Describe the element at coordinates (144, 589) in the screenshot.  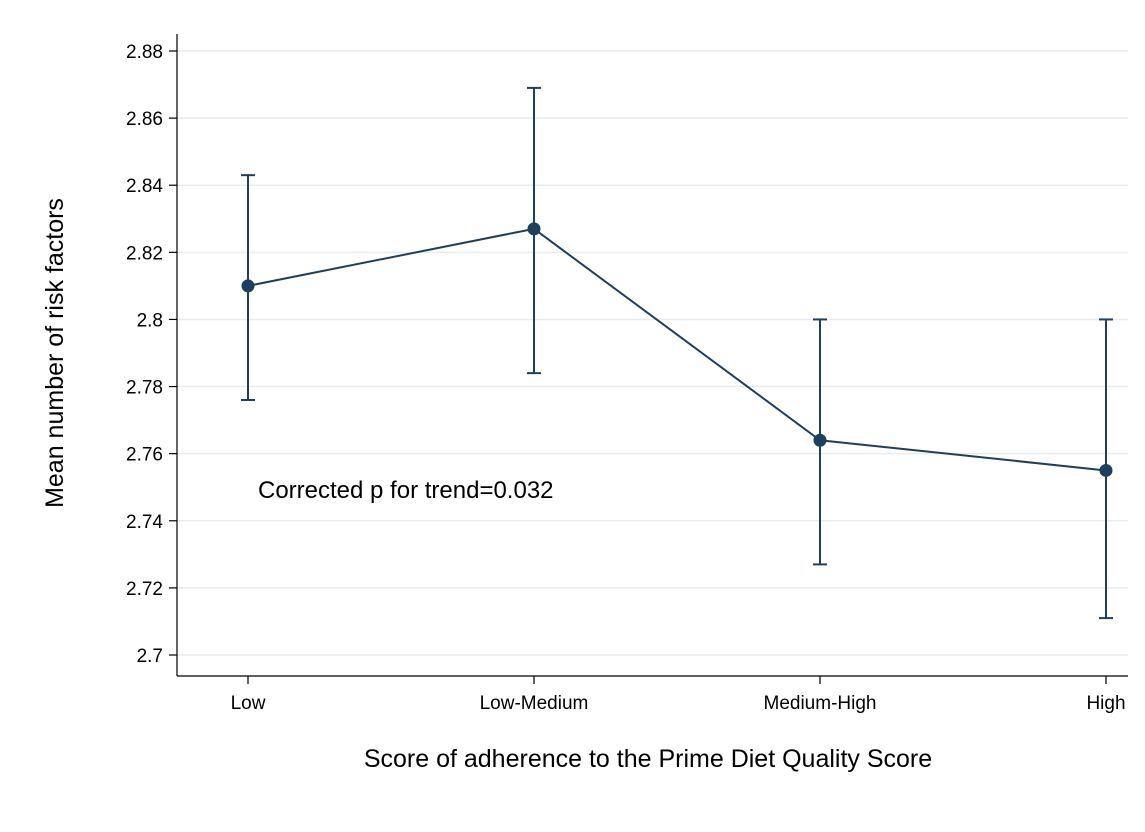
I see `y-tick-label: 2.72` at that location.